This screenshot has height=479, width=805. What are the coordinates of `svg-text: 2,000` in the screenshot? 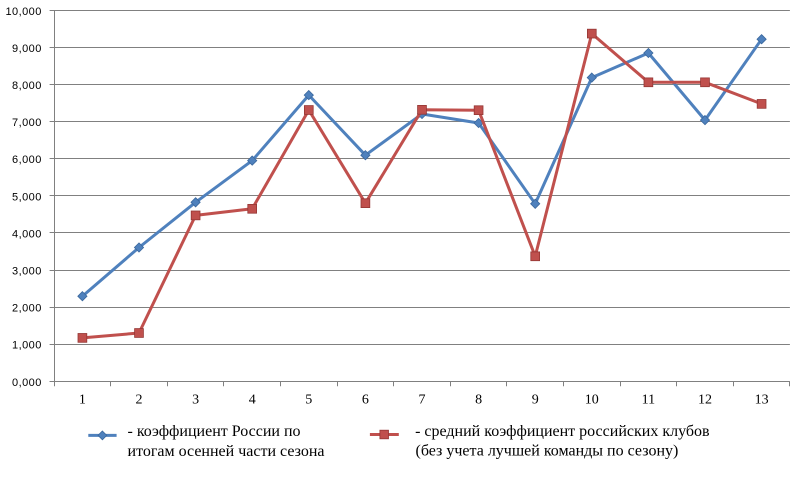 It's located at (27, 309).